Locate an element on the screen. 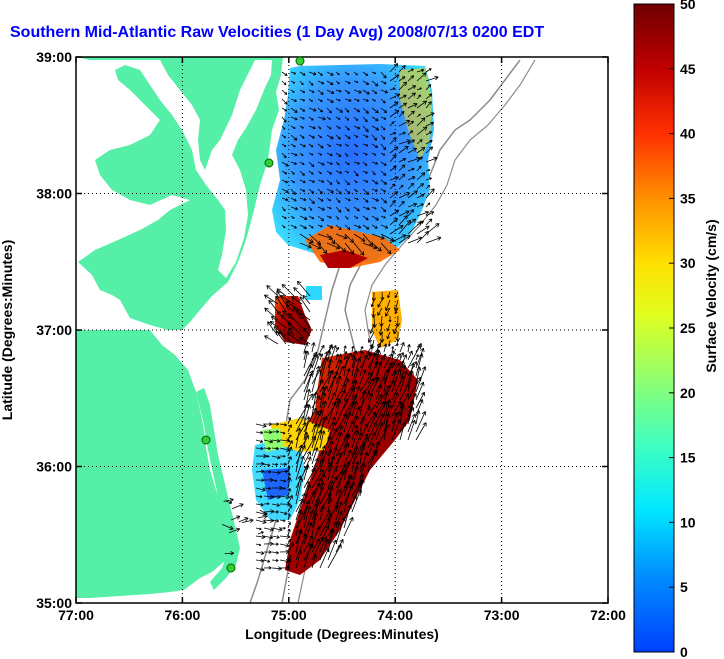  x-tick-label: 75:00 is located at coordinates (289, 615).